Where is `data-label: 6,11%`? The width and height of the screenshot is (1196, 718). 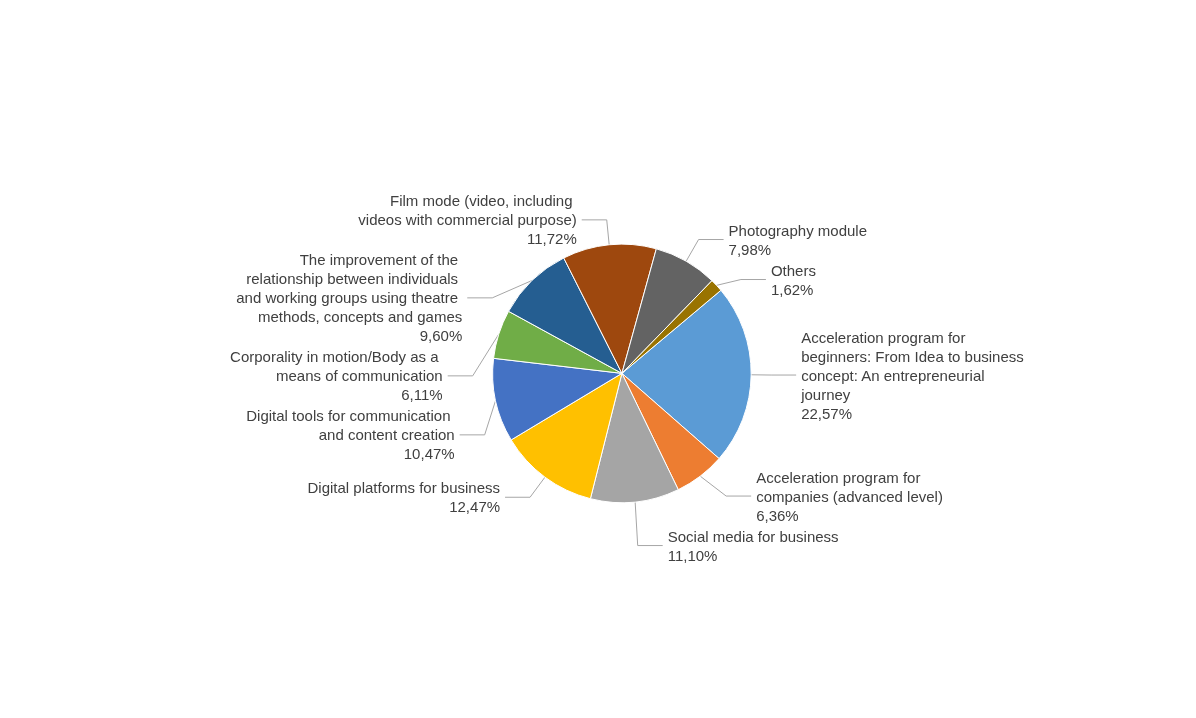 data-label: 6,11% is located at coordinates (422, 395).